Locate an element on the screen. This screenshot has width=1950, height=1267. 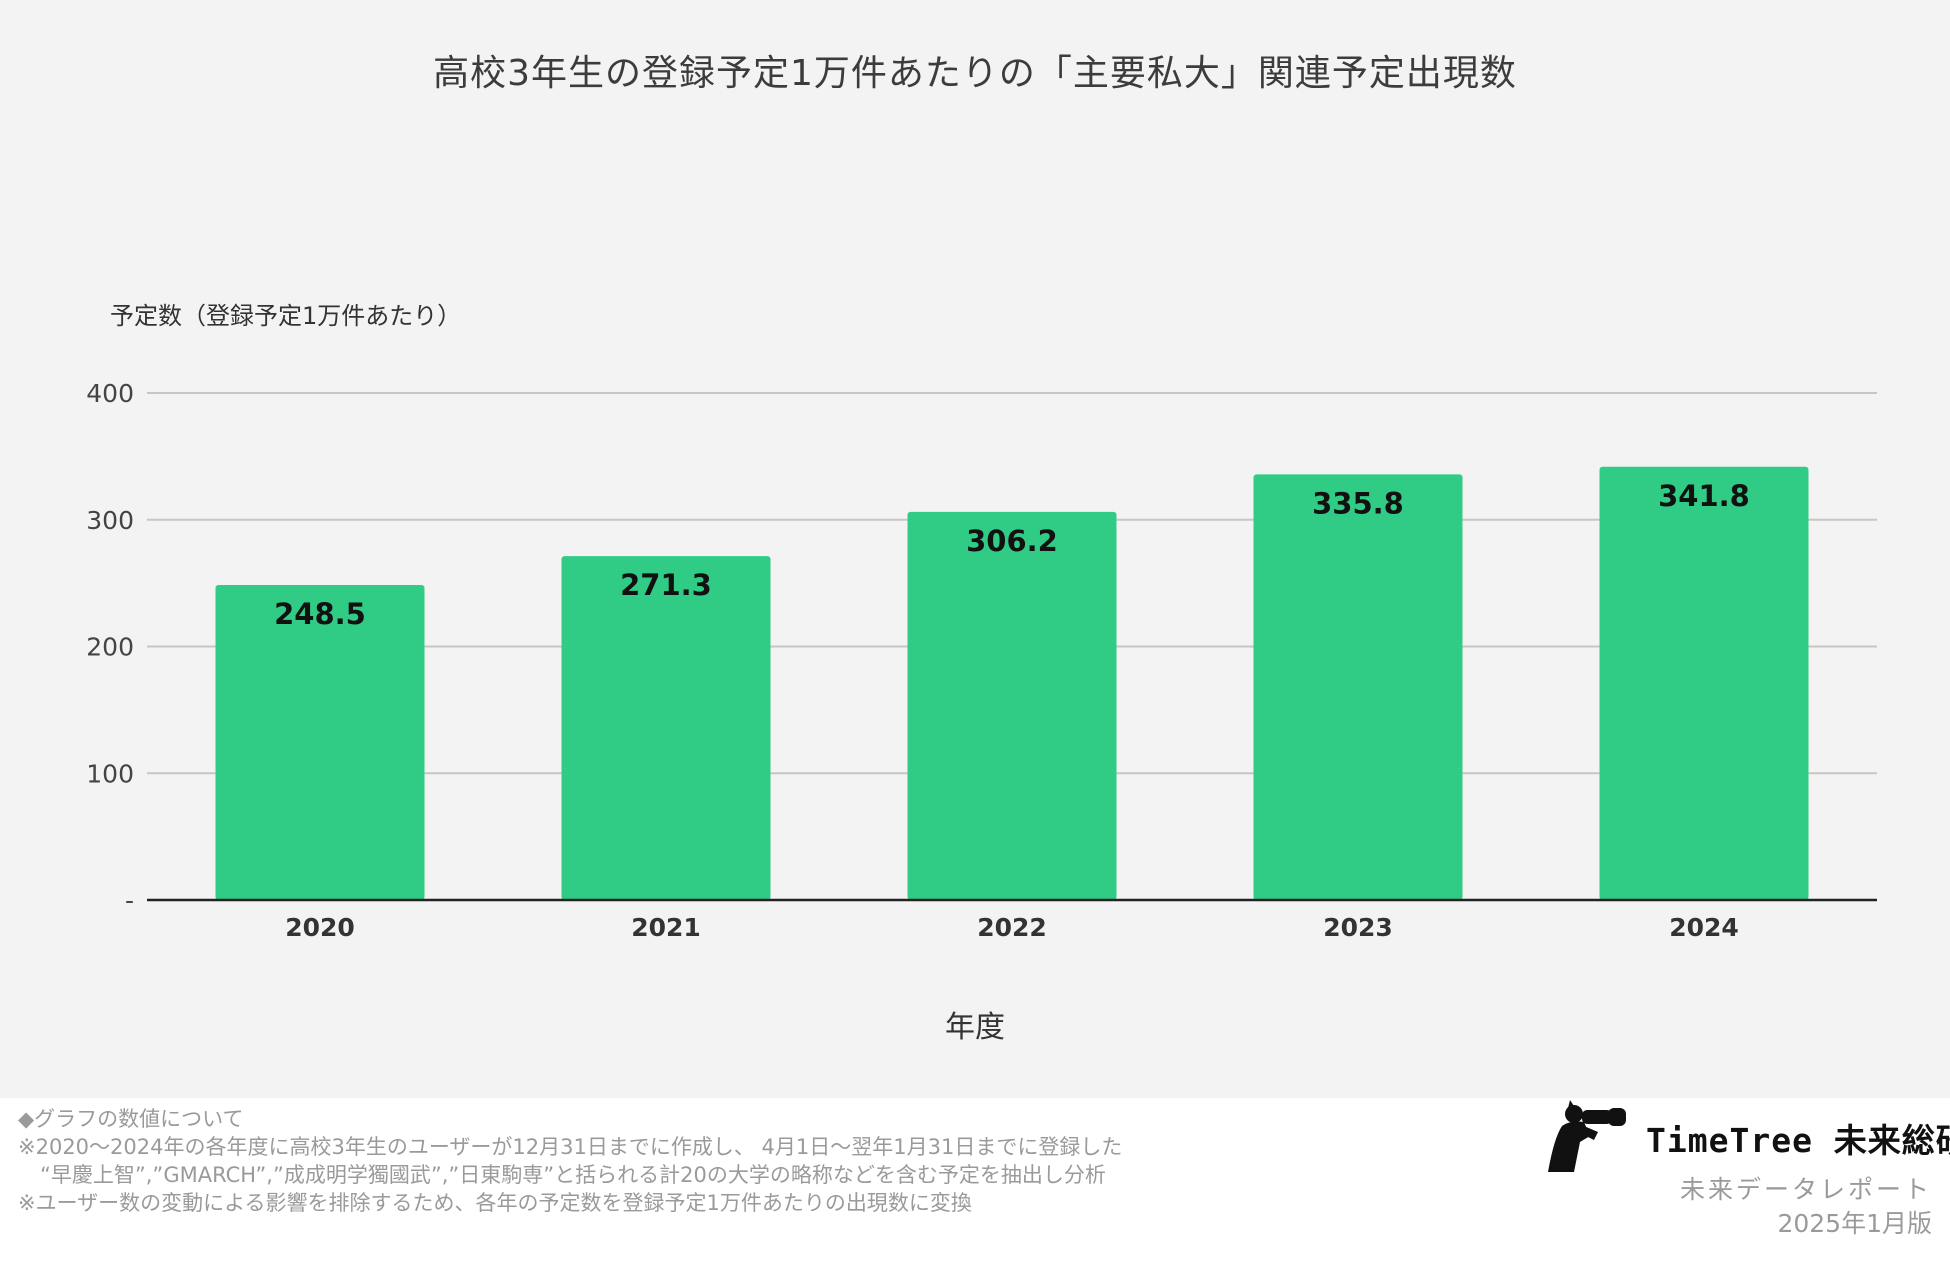
x-tick-label: 2023 is located at coordinates (1358, 927).